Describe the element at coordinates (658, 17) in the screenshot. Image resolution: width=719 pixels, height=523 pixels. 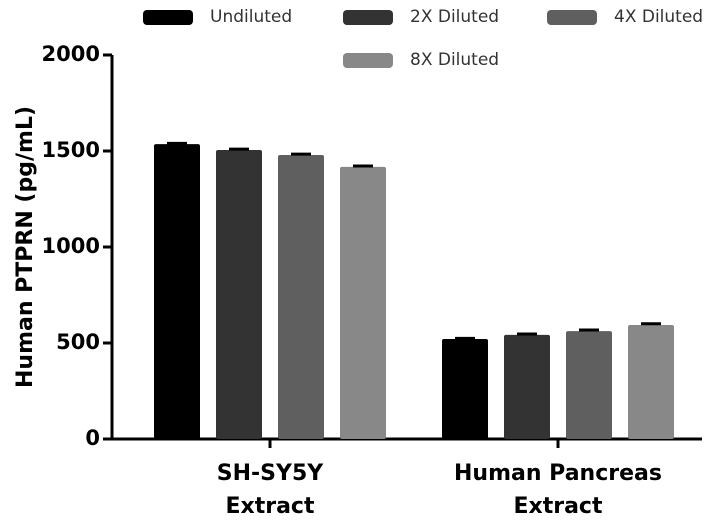
I see `legend-label: 4X Diluted` at that location.